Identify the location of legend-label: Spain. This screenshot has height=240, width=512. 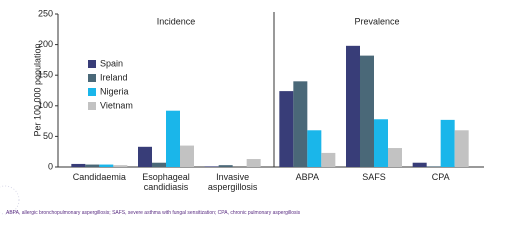
(111, 63).